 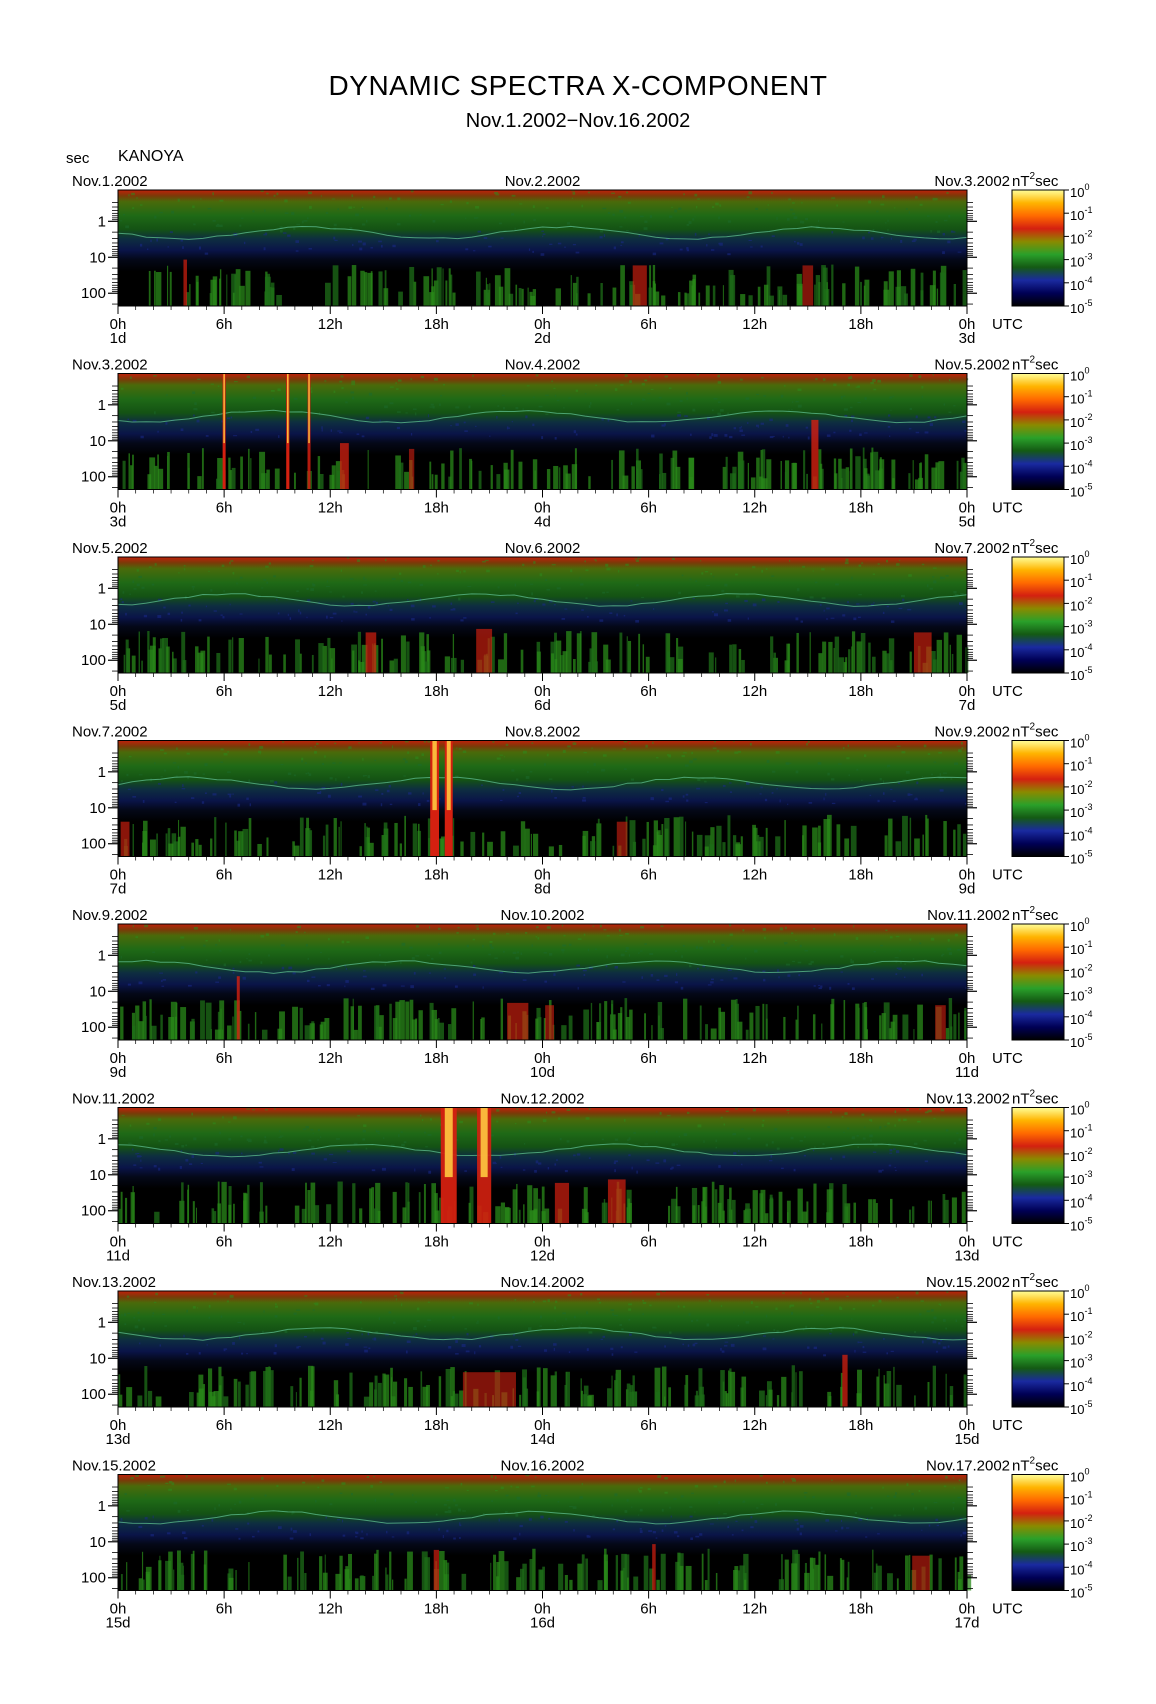 What do you see at coordinates (110, 181) in the screenshot?
I see `panel-start-date: Nov.1.2002` at bounding box center [110, 181].